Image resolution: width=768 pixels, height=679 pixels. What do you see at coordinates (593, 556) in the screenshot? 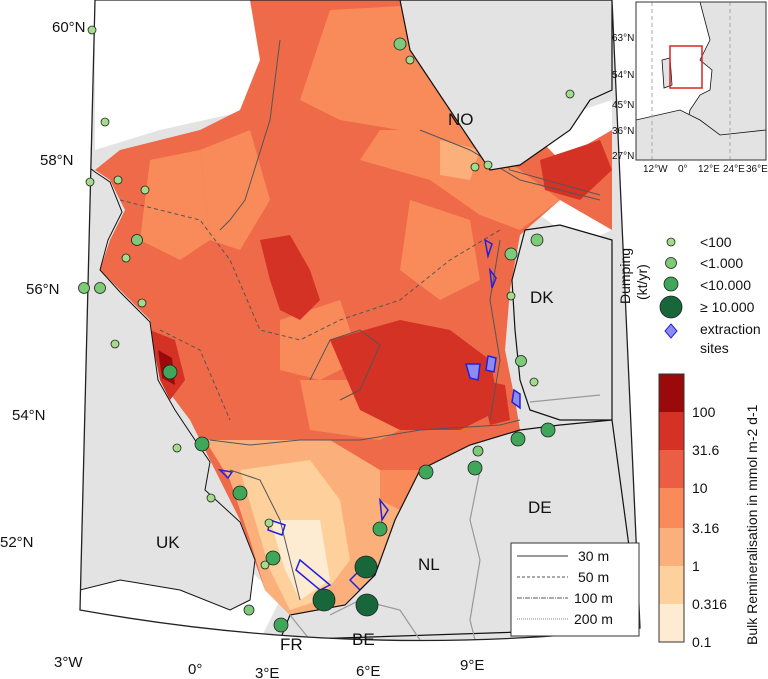
I see `svg-text: 30 m` at bounding box center [593, 556].